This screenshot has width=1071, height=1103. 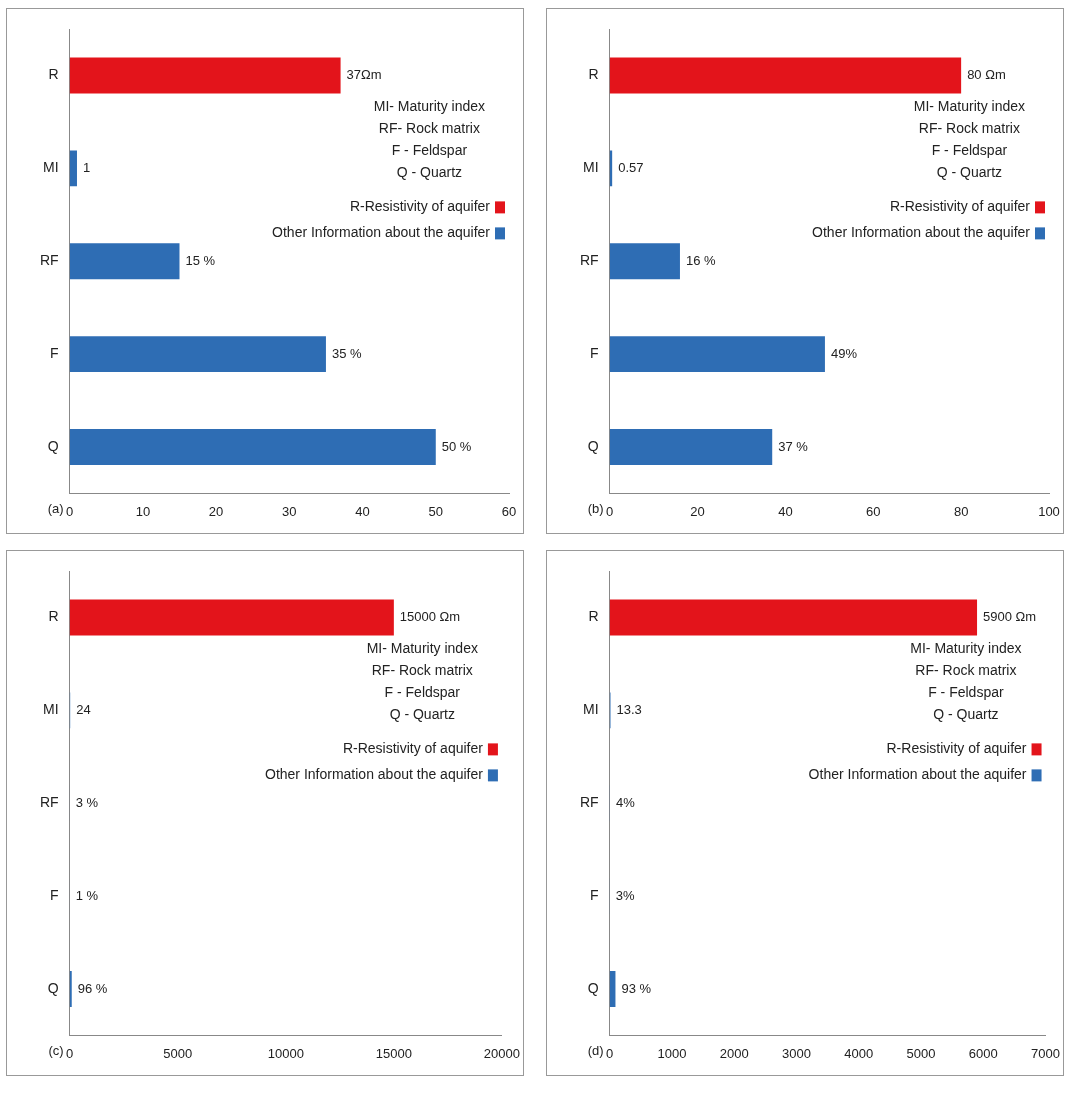 I want to click on x-tick-label: 3000, so click(x=796, y=1053).